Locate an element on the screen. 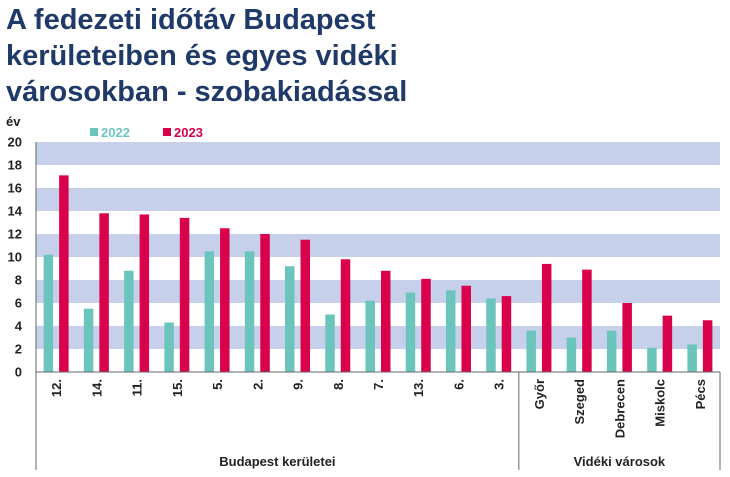 This screenshot has height=477, width=730. legend: 2022 2023 is located at coordinates (146, 132).